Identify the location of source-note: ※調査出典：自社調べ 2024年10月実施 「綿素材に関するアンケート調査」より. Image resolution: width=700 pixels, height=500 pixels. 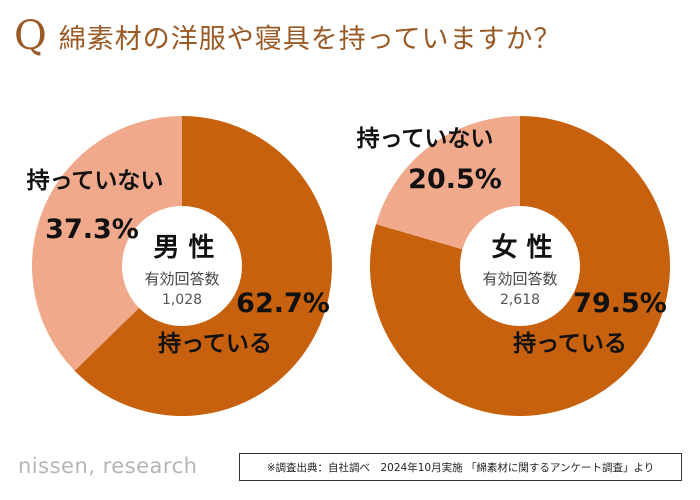
(460, 467).